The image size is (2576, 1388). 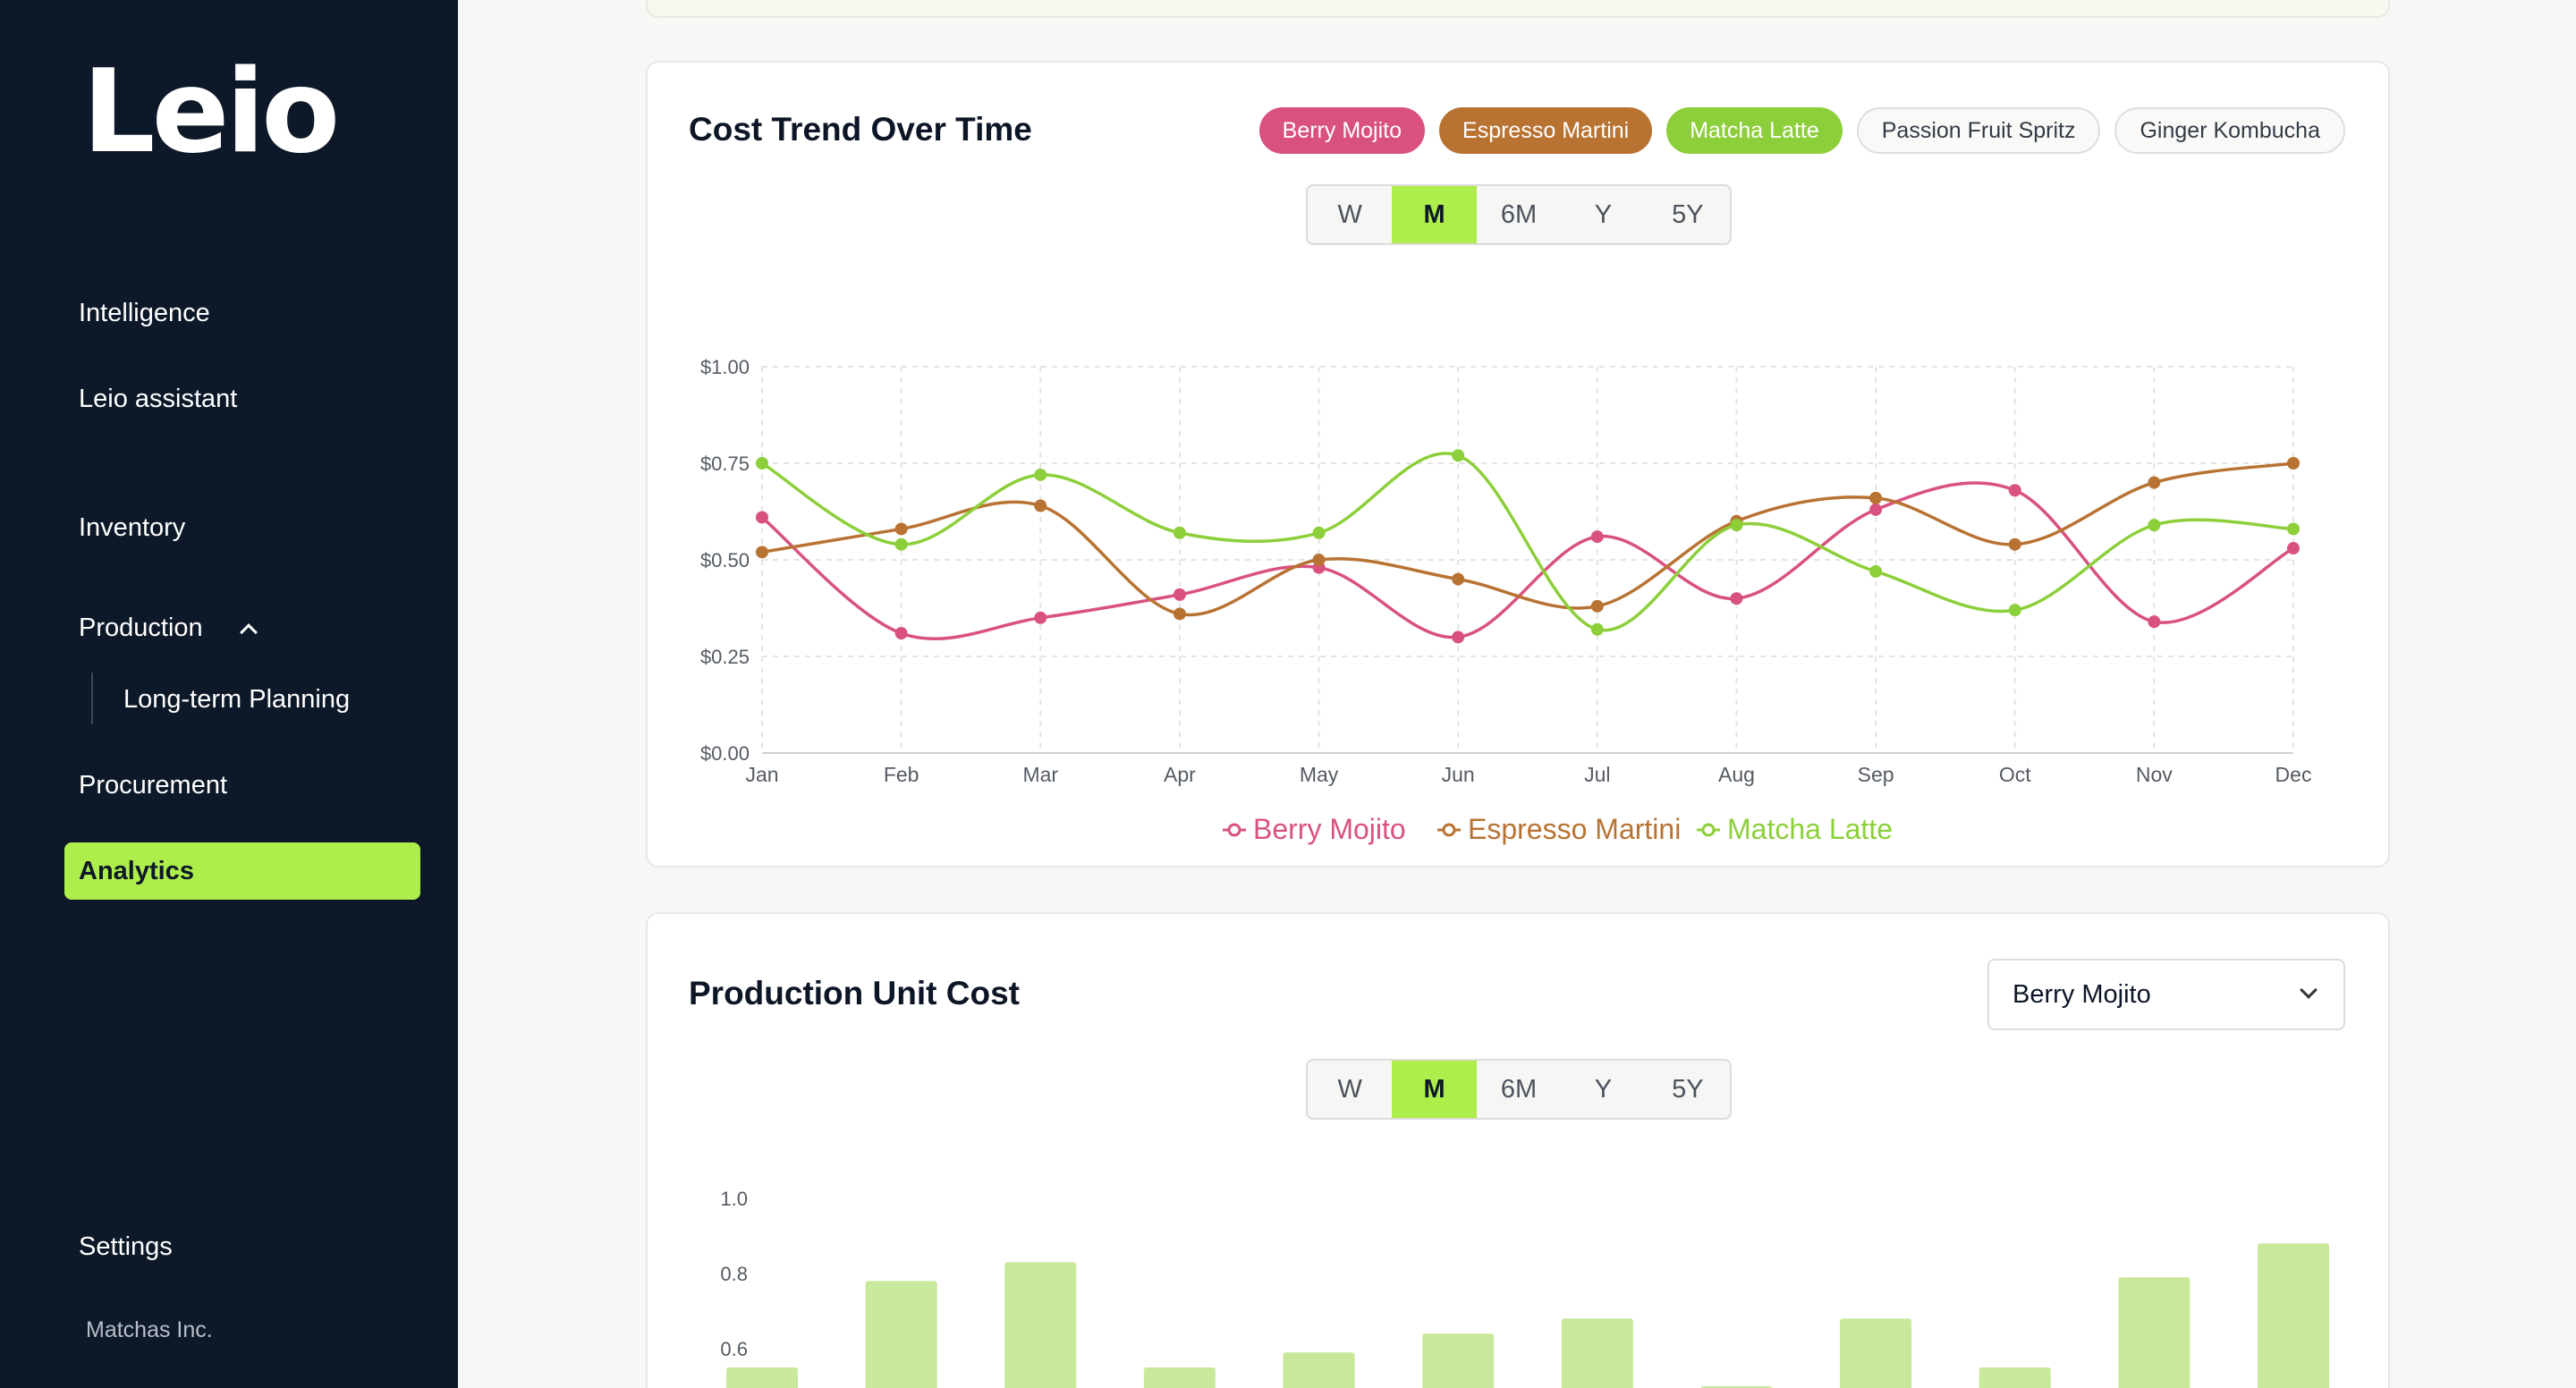 I want to click on previous-card-edge, so click(x=1518, y=9).